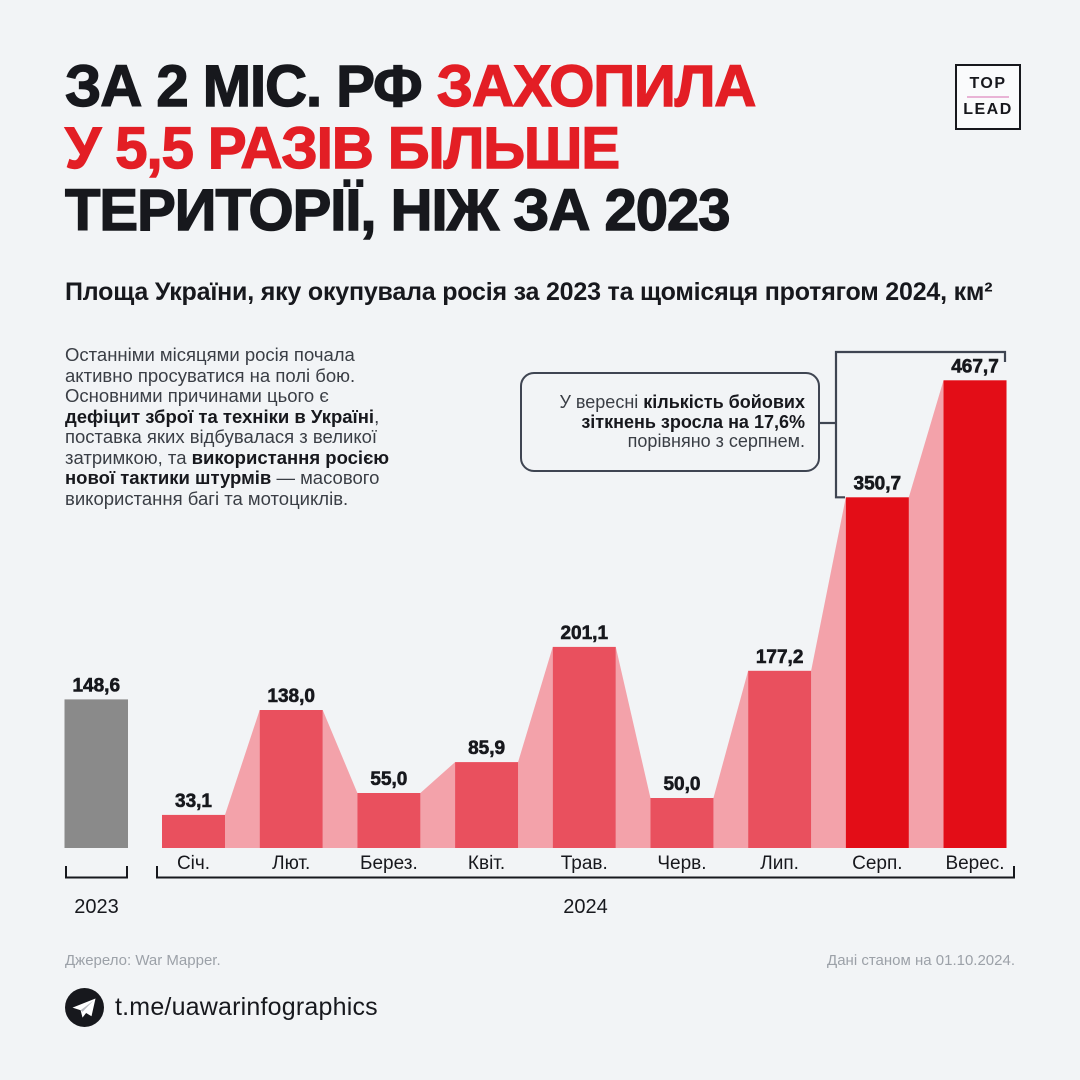  I want to click on paragraph-line-6: затримкою, та використання росією, so click(227, 457).